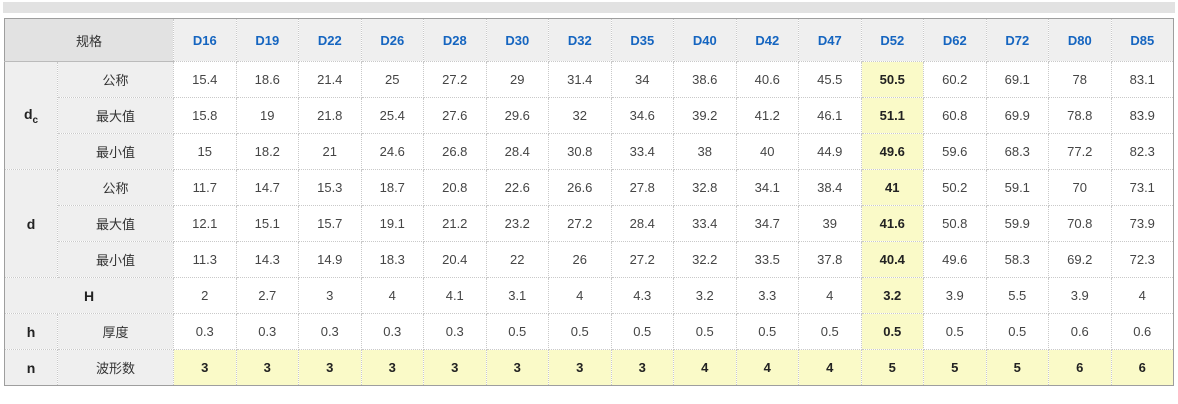 The width and height of the screenshot is (1178, 404). Describe the element at coordinates (642, 40) in the screenshot. I see `column-header-d35: D35` at that location.